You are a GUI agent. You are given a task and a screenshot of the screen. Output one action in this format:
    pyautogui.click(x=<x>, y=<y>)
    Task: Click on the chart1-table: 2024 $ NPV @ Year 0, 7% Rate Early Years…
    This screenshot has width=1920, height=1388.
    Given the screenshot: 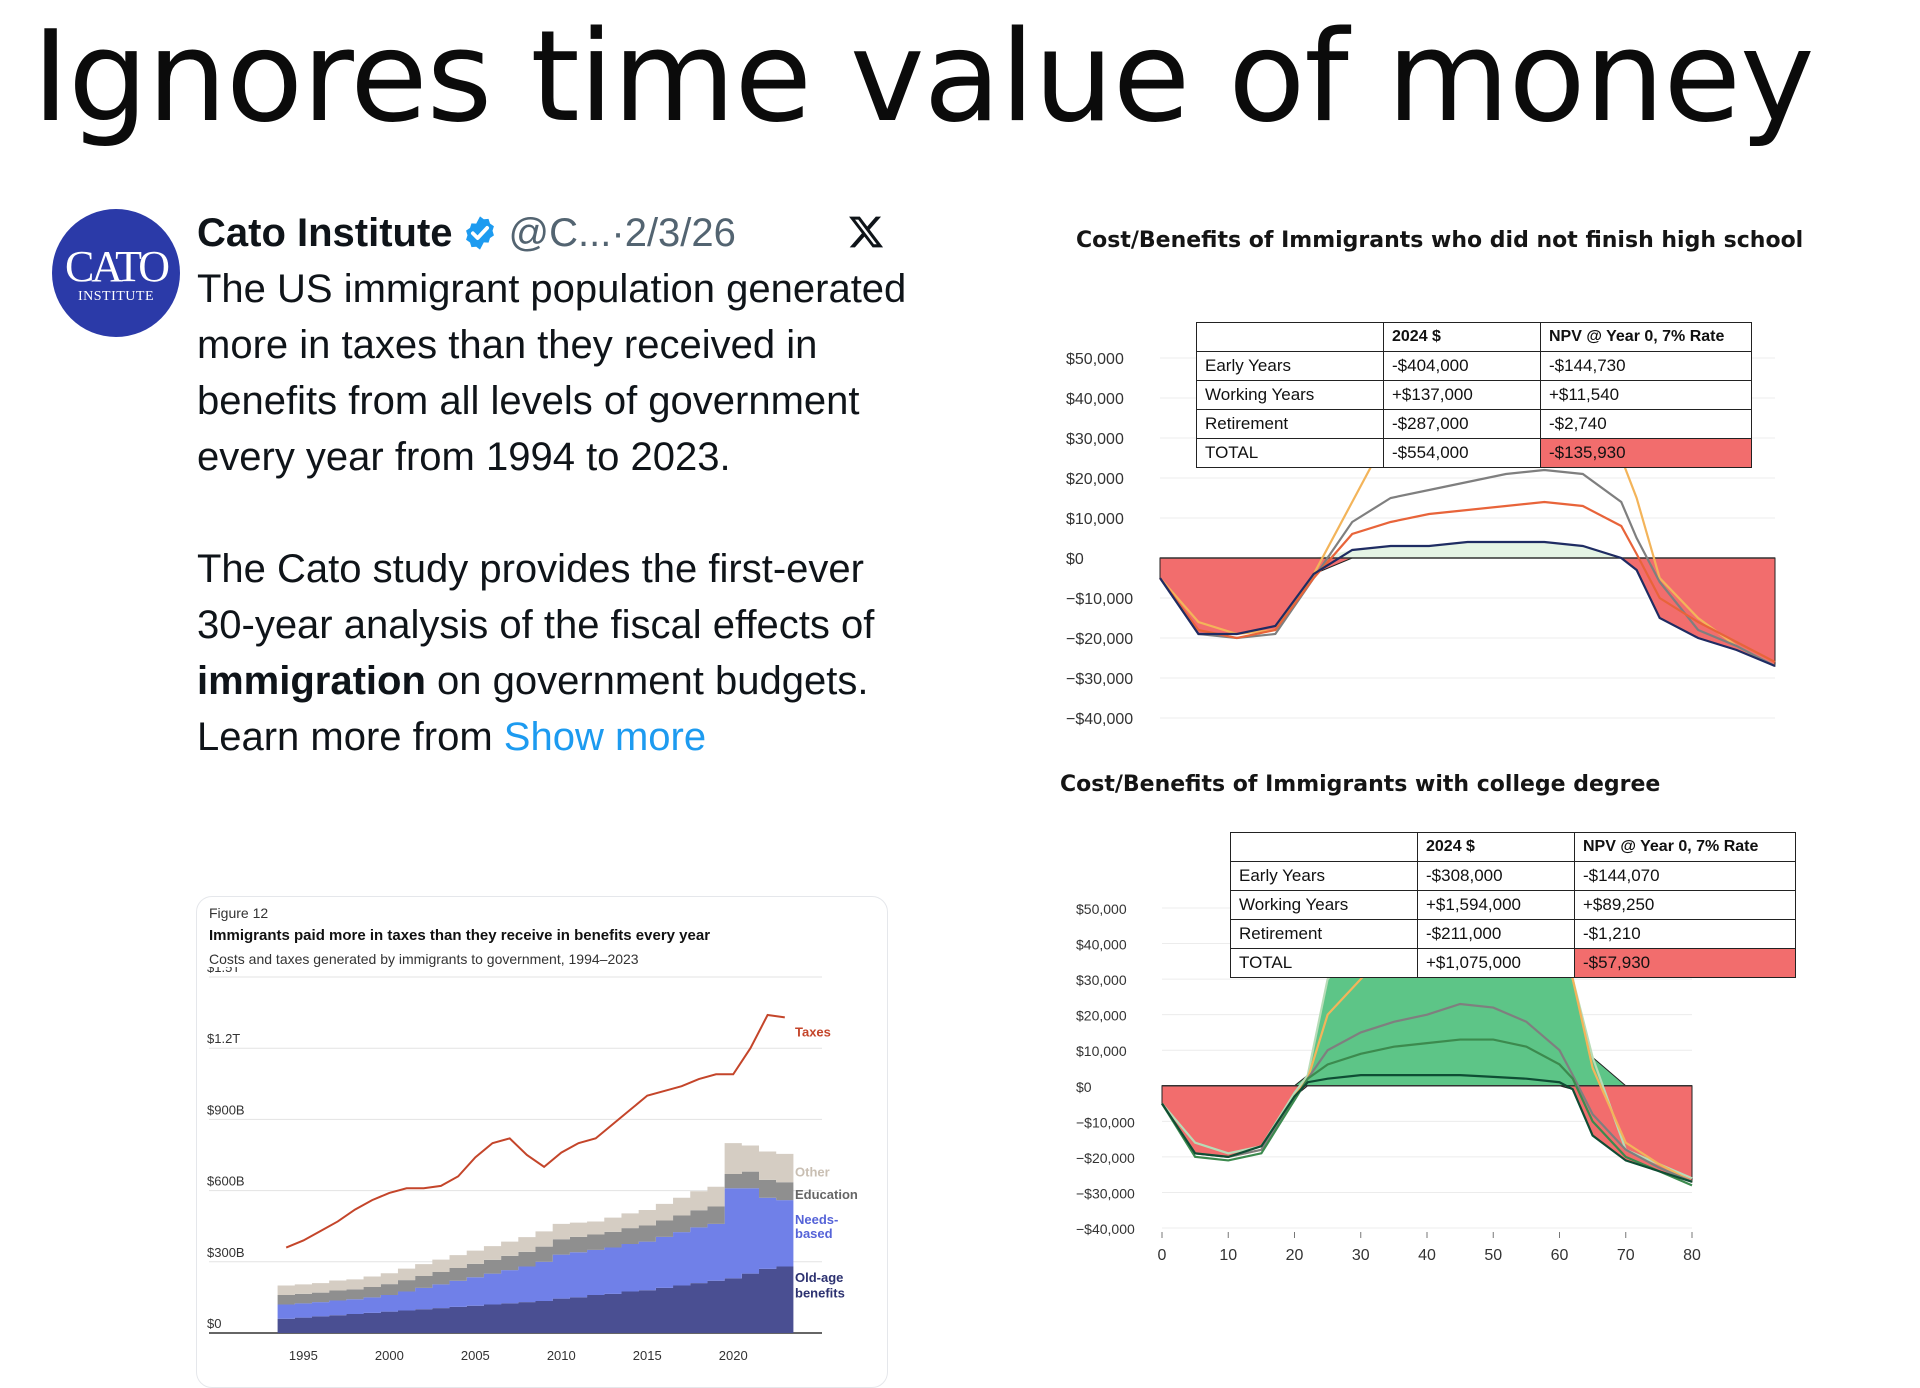 What is the action you would take?
    pyautogui.click(x=1474, y=395)
    